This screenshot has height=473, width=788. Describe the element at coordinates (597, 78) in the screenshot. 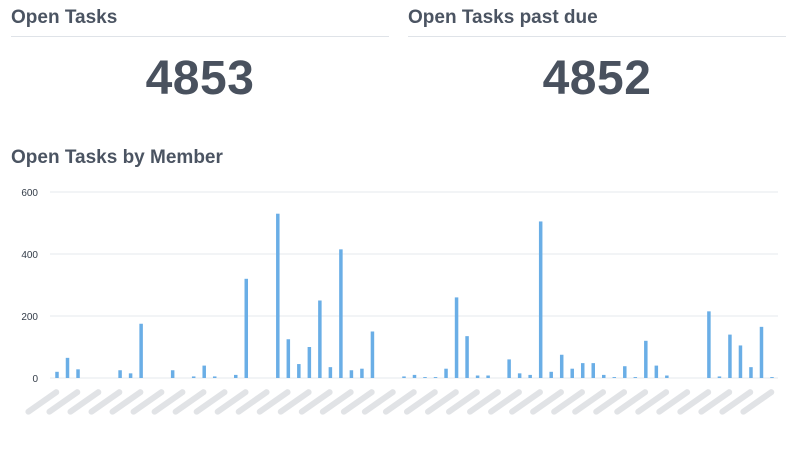

I see `past-due-value: 4852` at that location.